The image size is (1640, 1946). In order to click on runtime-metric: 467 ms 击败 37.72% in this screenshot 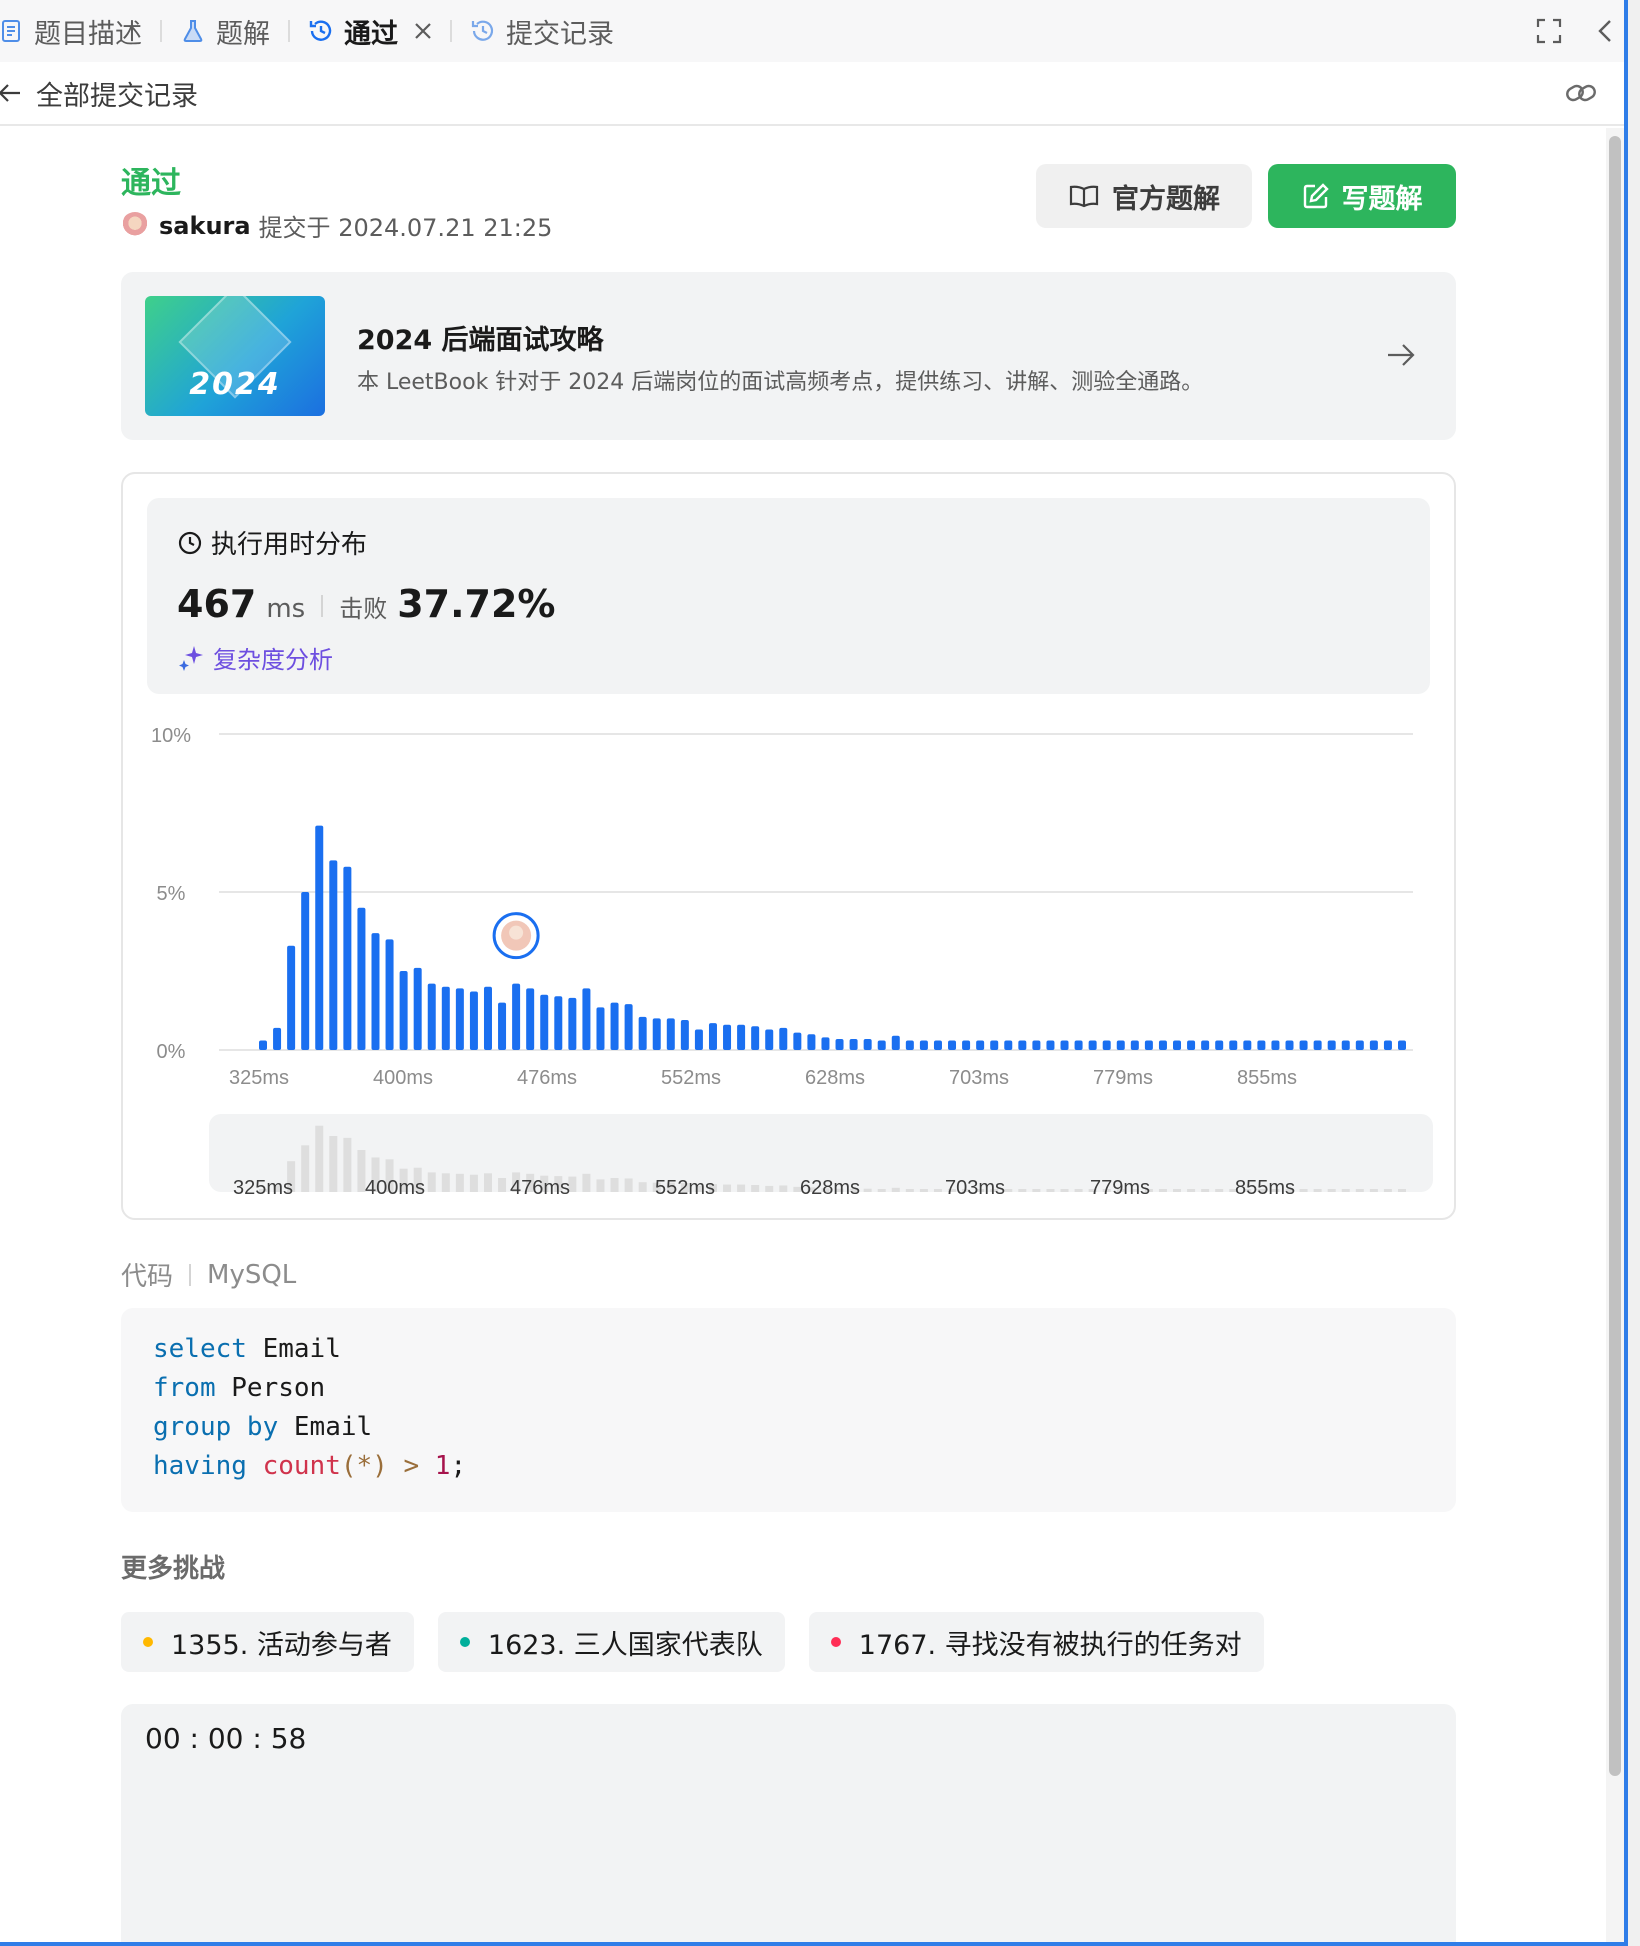, I will do `click(366, 604)`.